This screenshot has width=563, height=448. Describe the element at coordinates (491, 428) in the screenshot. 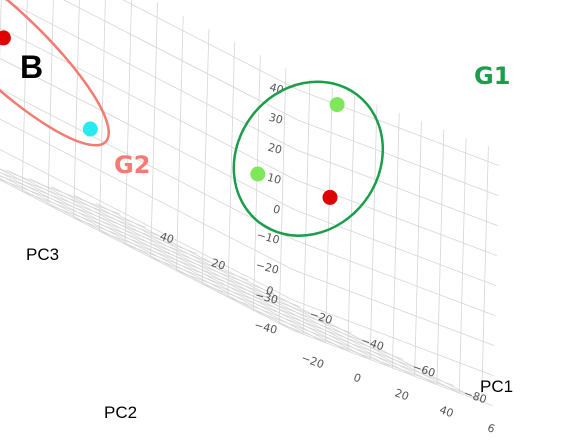

I see `y-tick-label: 6` at that location.